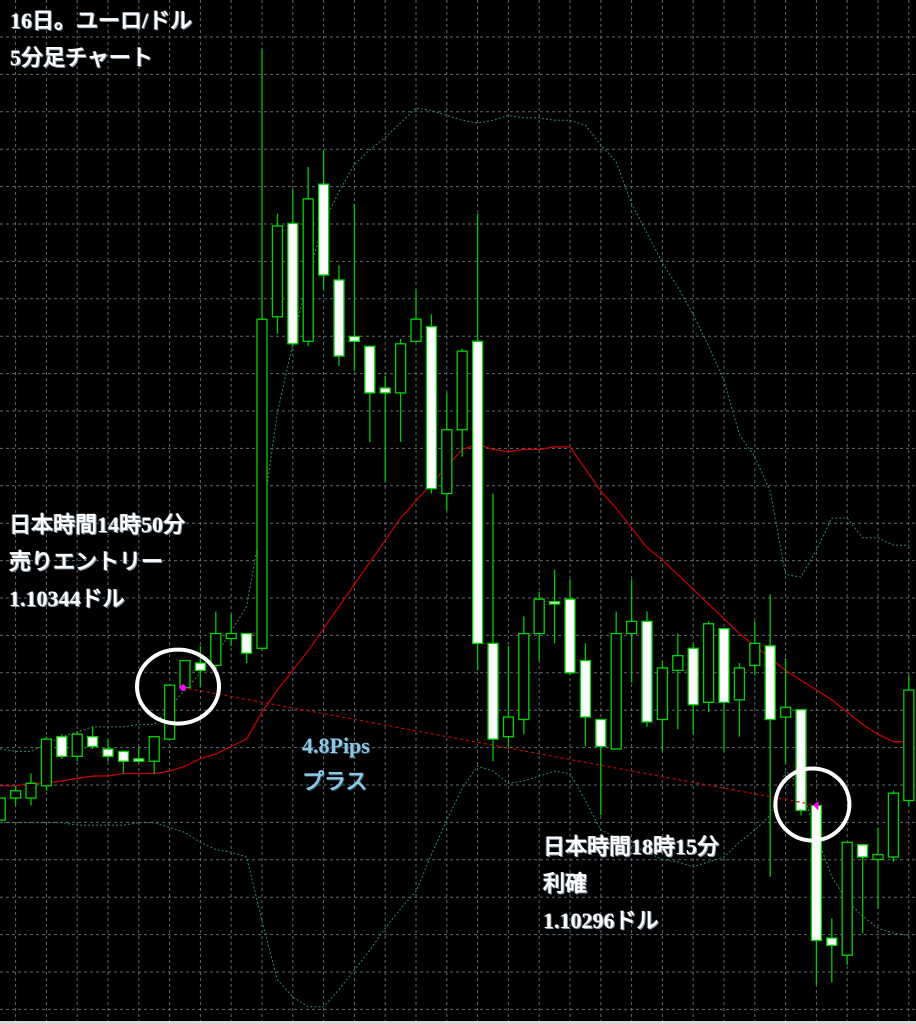 The width and height of the screenshot is (916, 1024). Describe the element at coordinates (631, 846) in the screenshot. I see `exit-time: 日本時間18時15分` at that location.